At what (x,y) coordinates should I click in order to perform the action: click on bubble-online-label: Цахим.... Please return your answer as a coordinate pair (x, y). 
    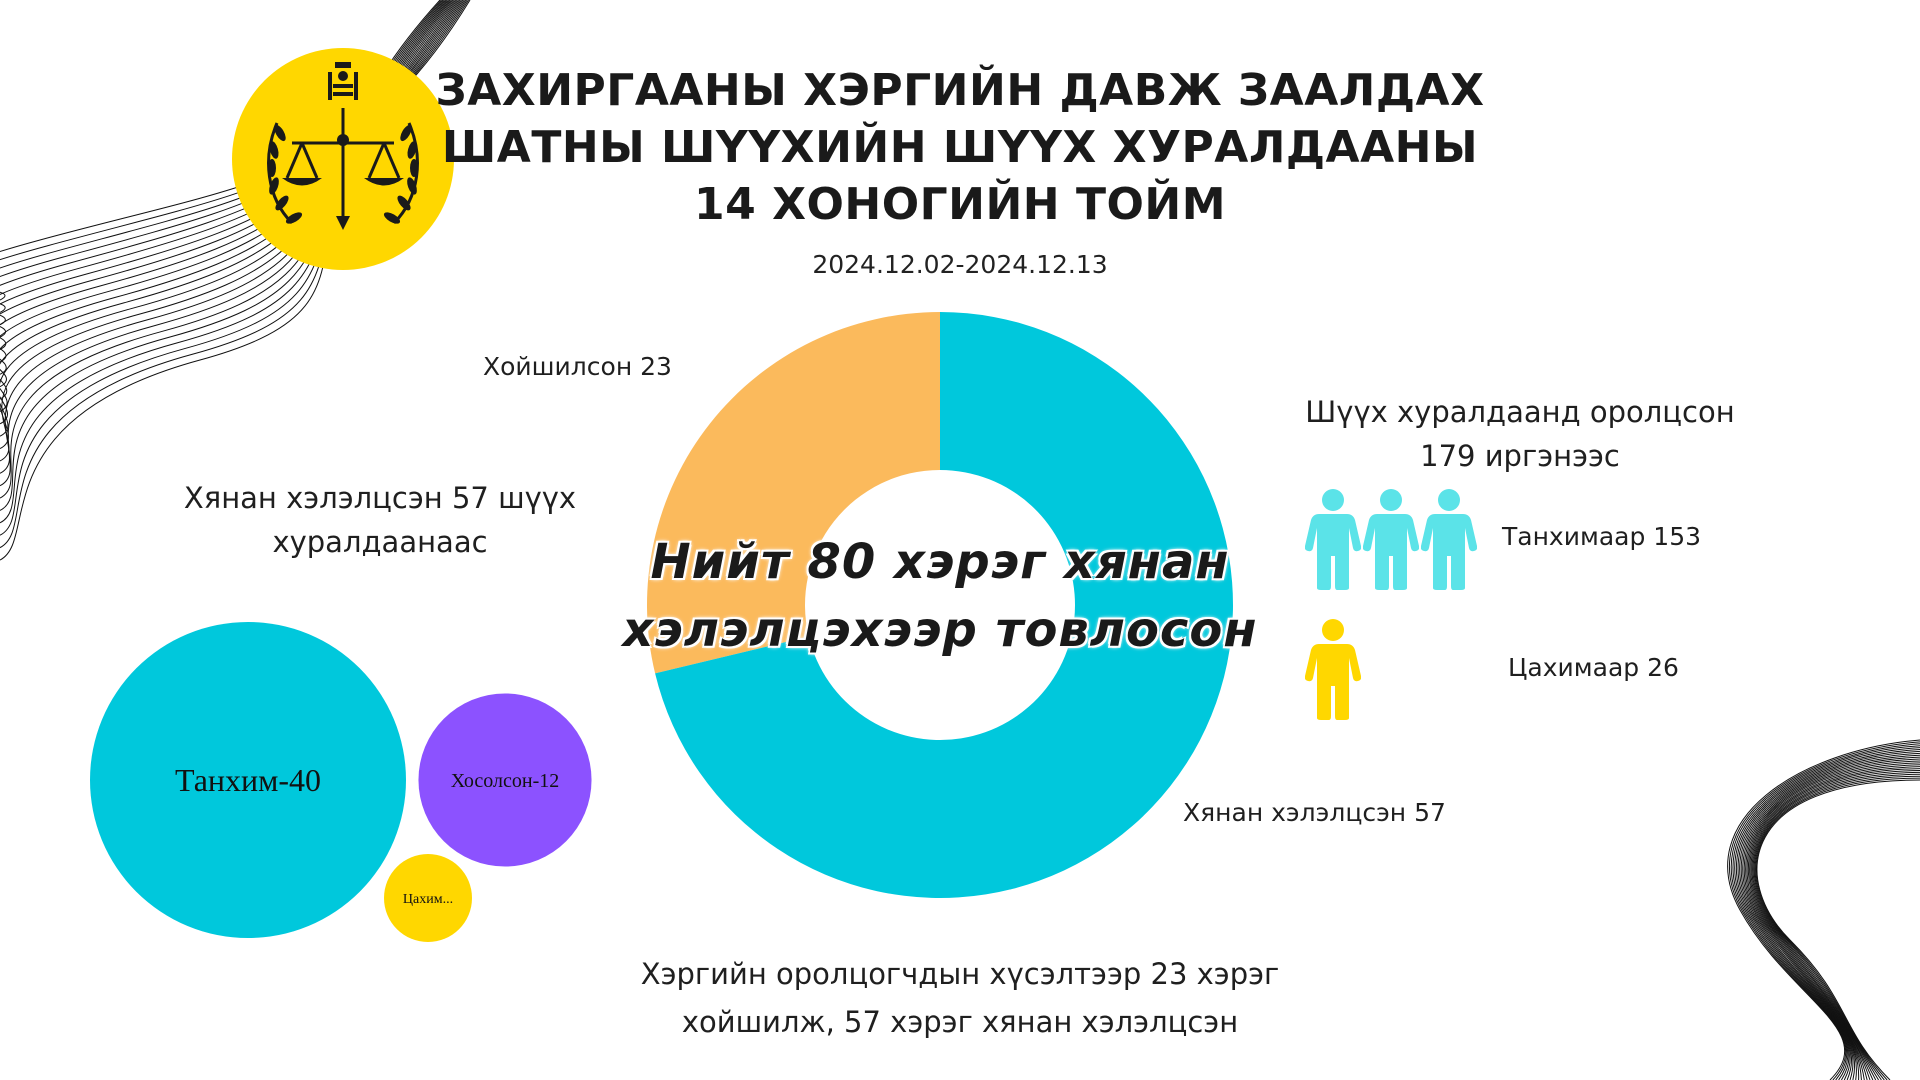
    Looking at the image, I should click on (428, 899).